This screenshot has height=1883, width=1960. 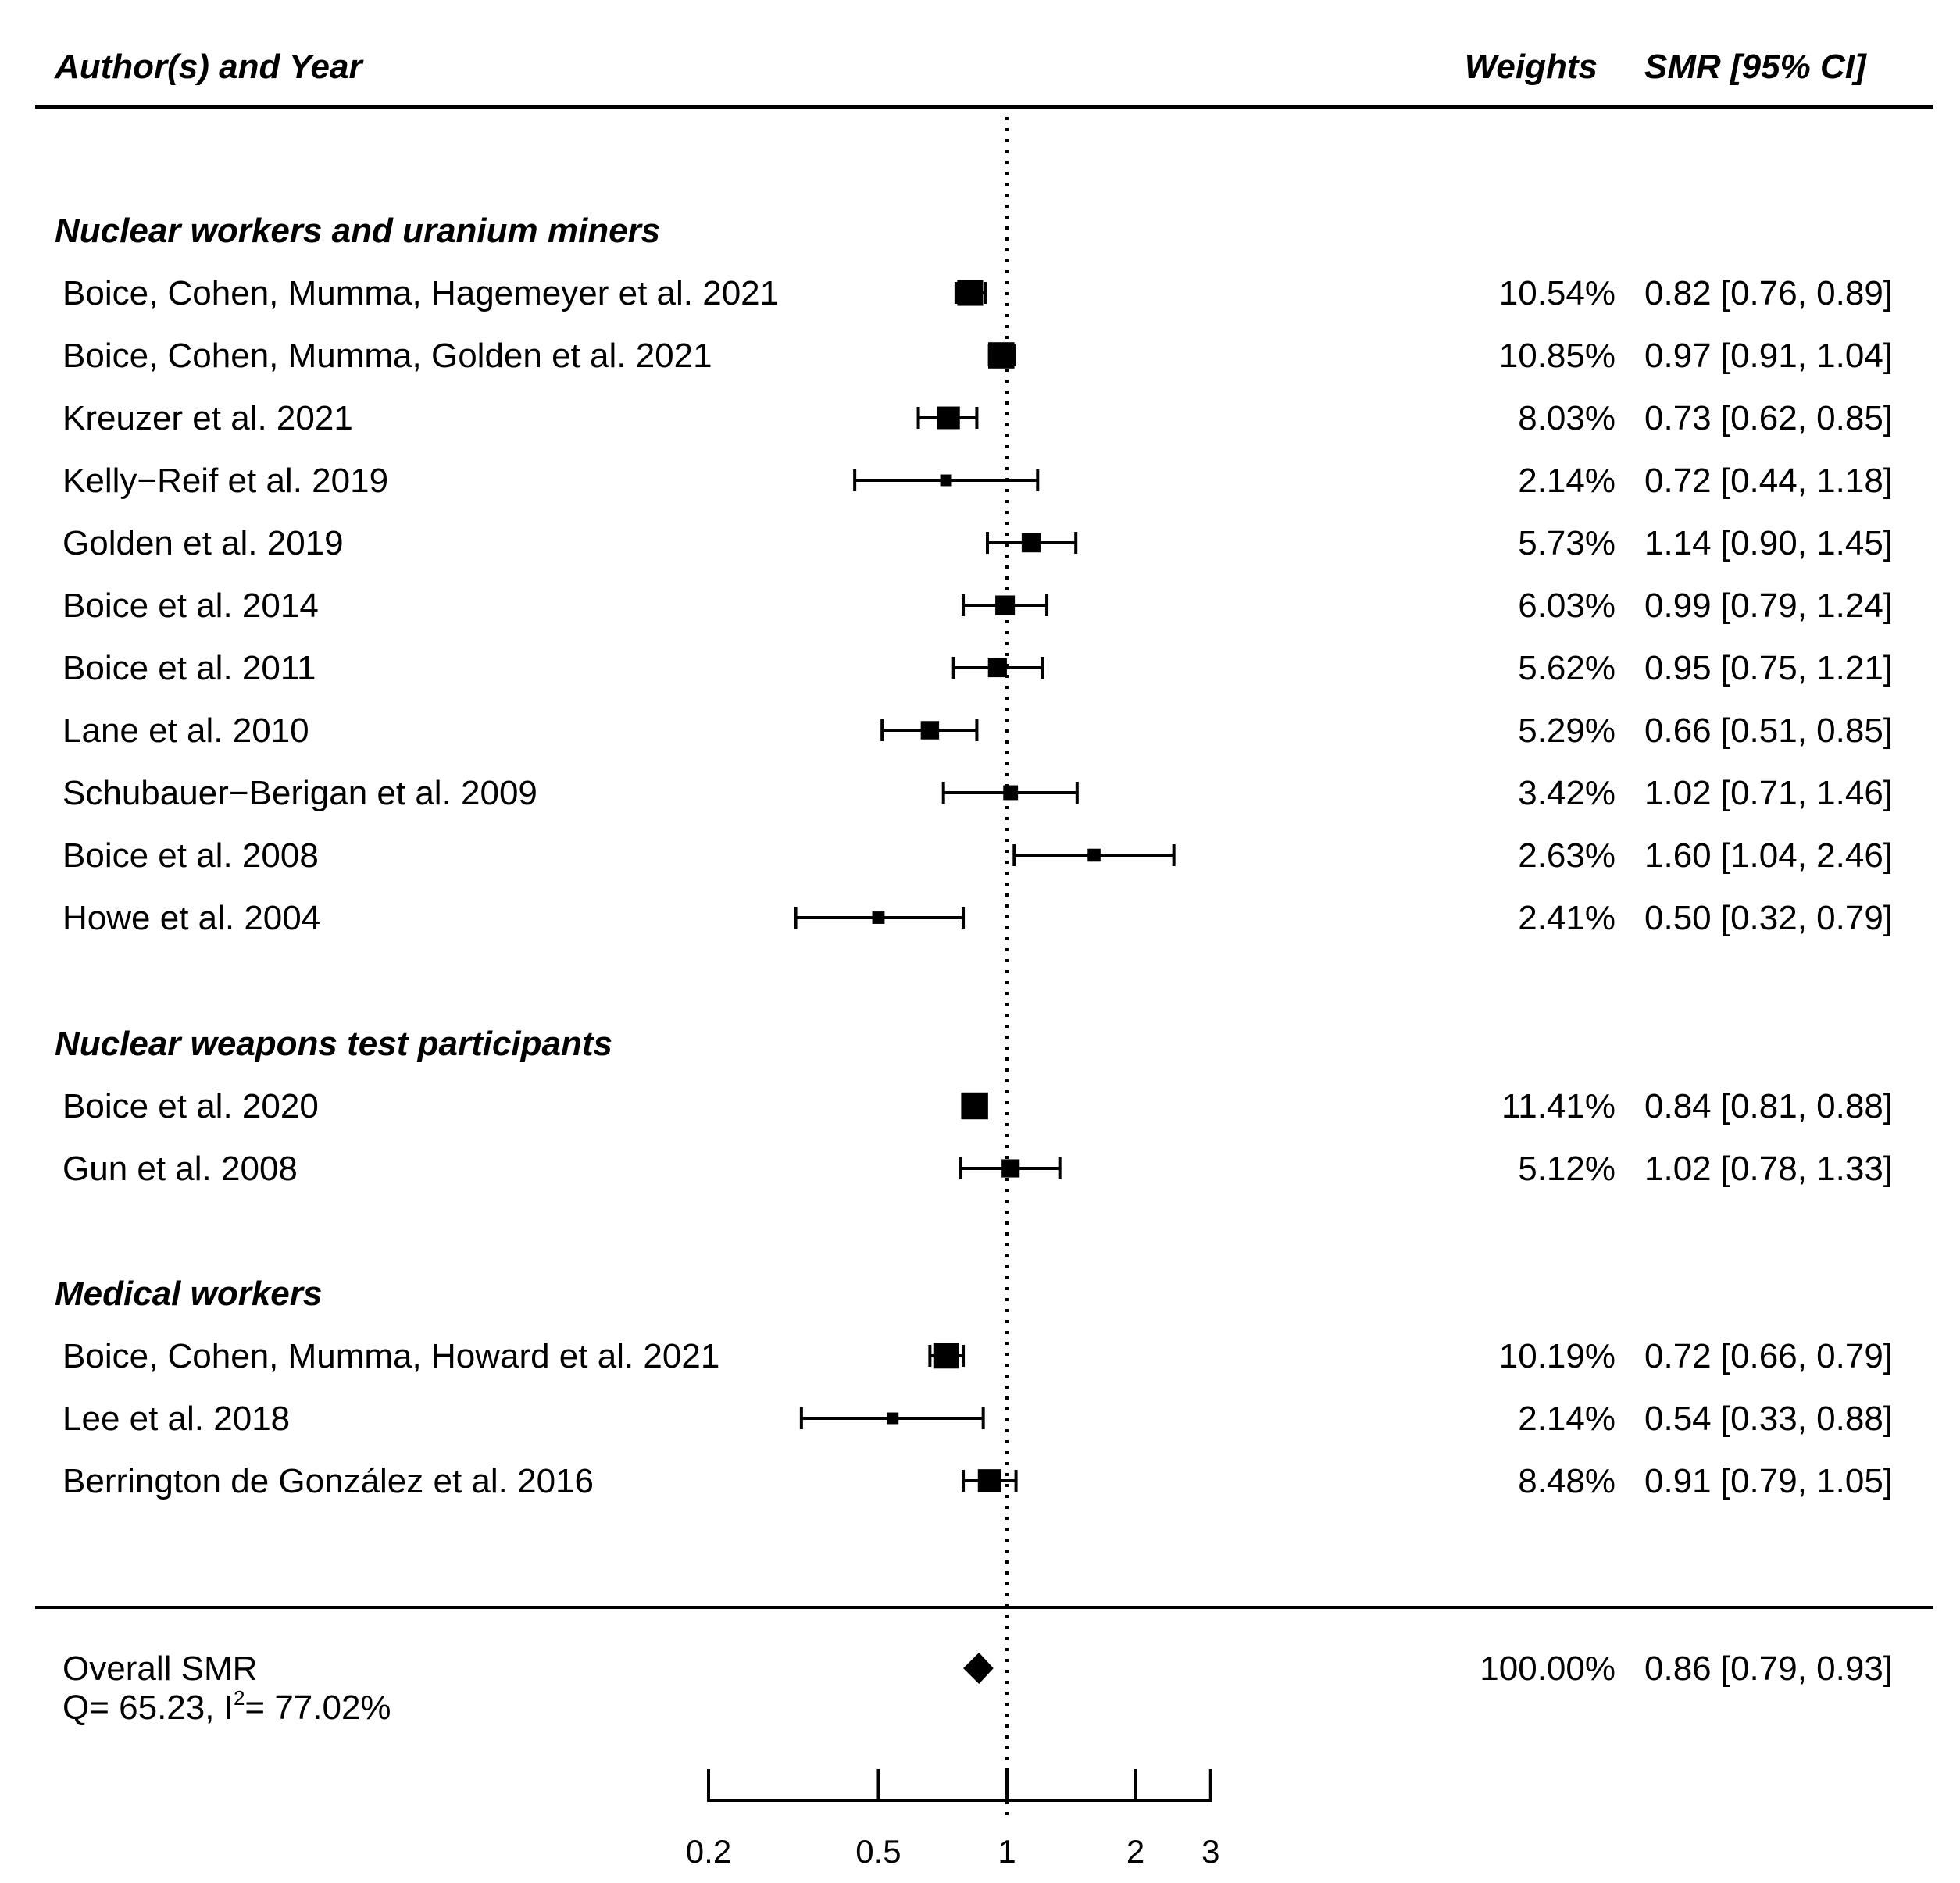 What do you see at coordinates (328, 1481) in the screenshot?
I see `study-label: Berrington de González et al. 2016` at bounding box center [328, 1481].